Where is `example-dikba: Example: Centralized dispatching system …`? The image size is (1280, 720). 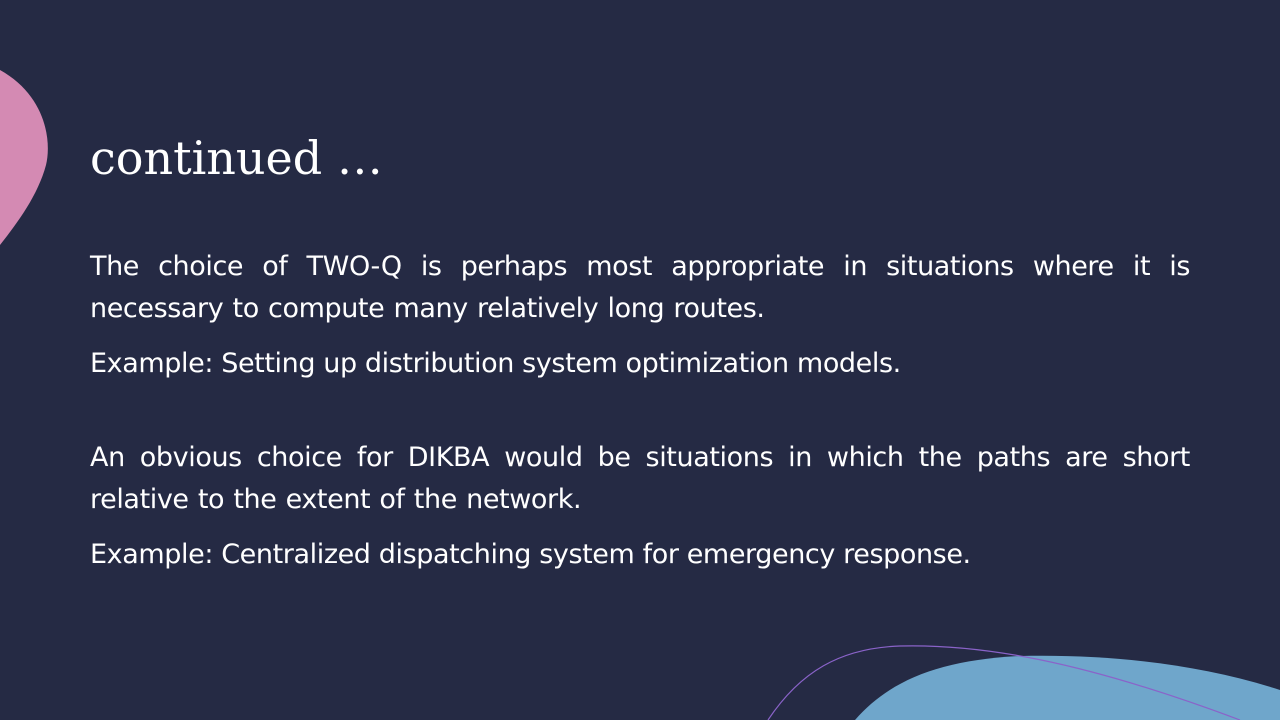
example-dikba: Example: Centralized dispatching system … is located at coordinates (530, 554).